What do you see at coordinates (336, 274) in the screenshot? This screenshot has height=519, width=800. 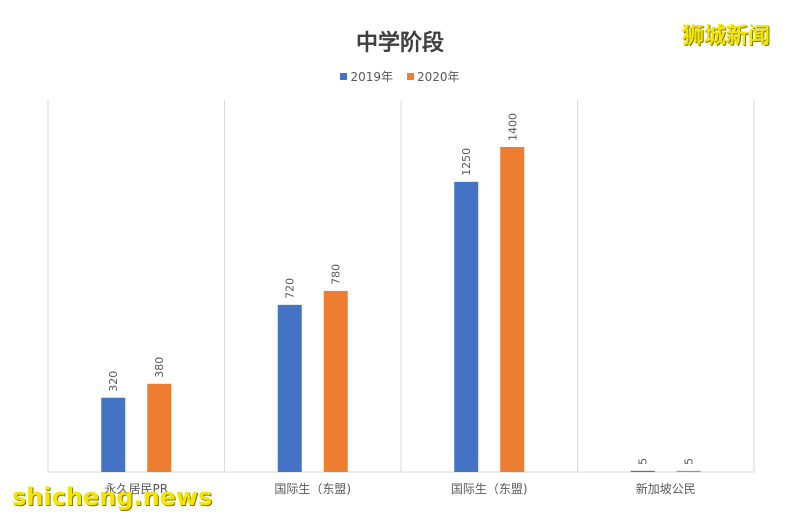 I see `data-label: 780` at bounding box center [336, 274].